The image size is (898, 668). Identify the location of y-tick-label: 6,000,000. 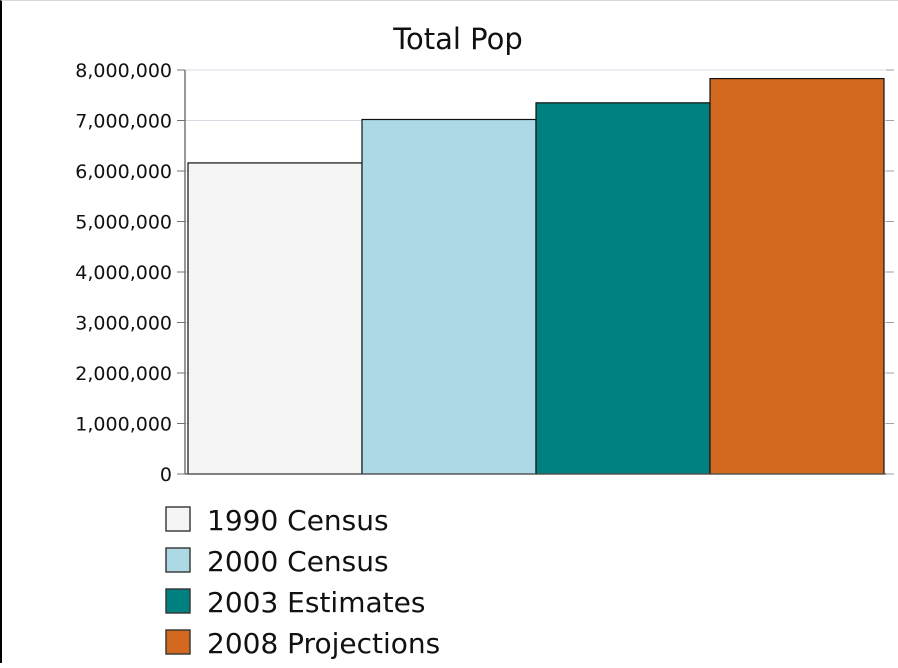
(123, 172).